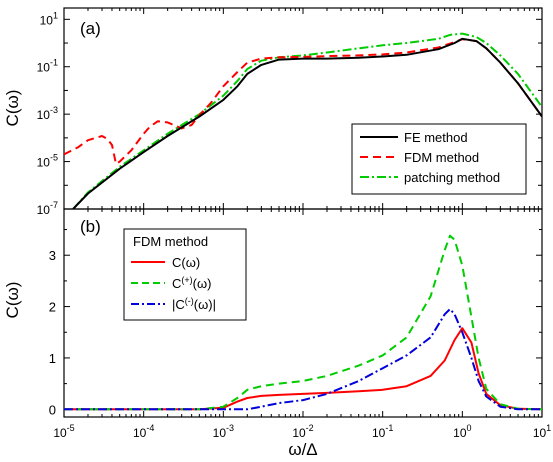 This screenshot has height=462, width=553. I want to click on panel-b-x-tick-label: 10¹, so click(542, 431).